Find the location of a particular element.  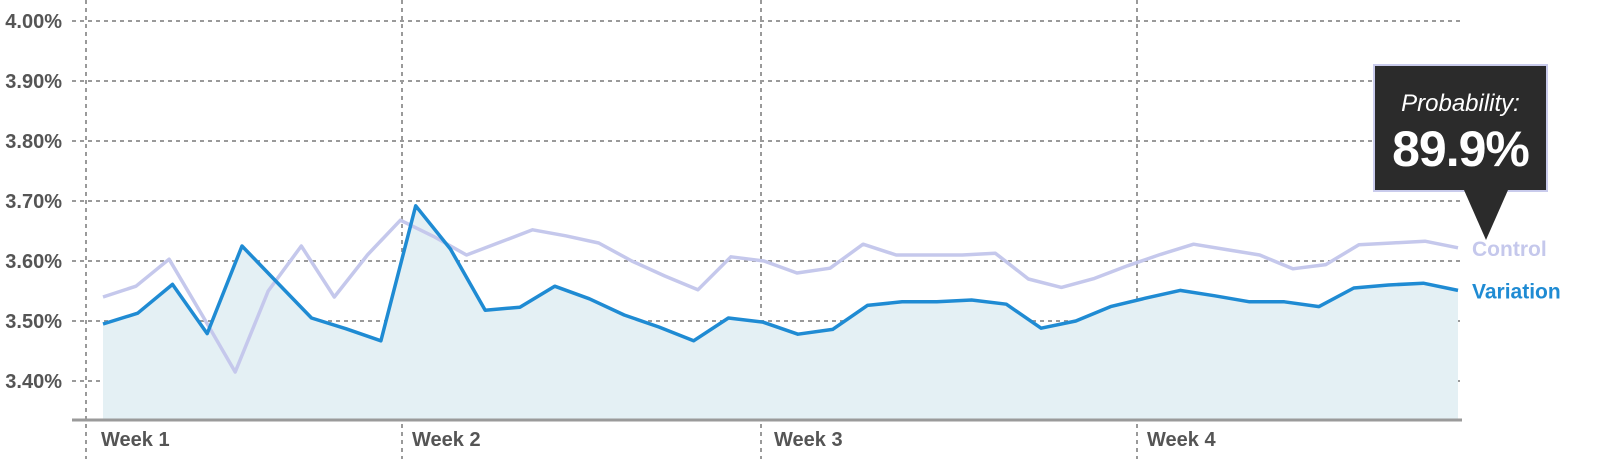

series-label-control: Control is located at coordinates (1509, 249).